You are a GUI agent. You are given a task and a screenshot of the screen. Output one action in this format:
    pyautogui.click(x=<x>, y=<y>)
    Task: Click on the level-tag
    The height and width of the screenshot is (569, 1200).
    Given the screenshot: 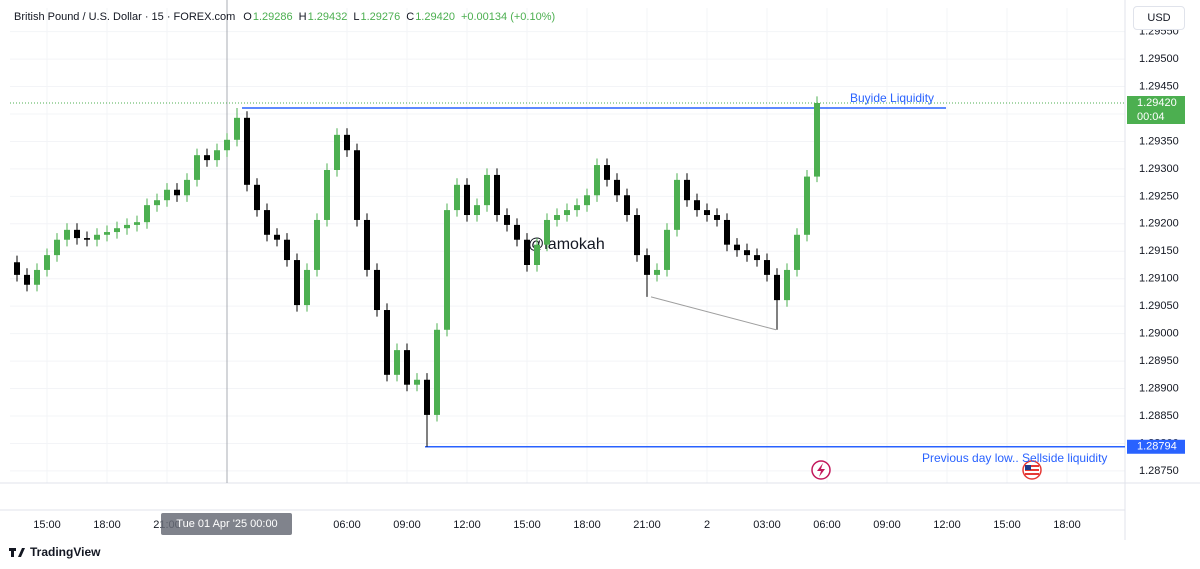 What is the action you would take?
    pyautogui.click(x=1156, y=446)
    